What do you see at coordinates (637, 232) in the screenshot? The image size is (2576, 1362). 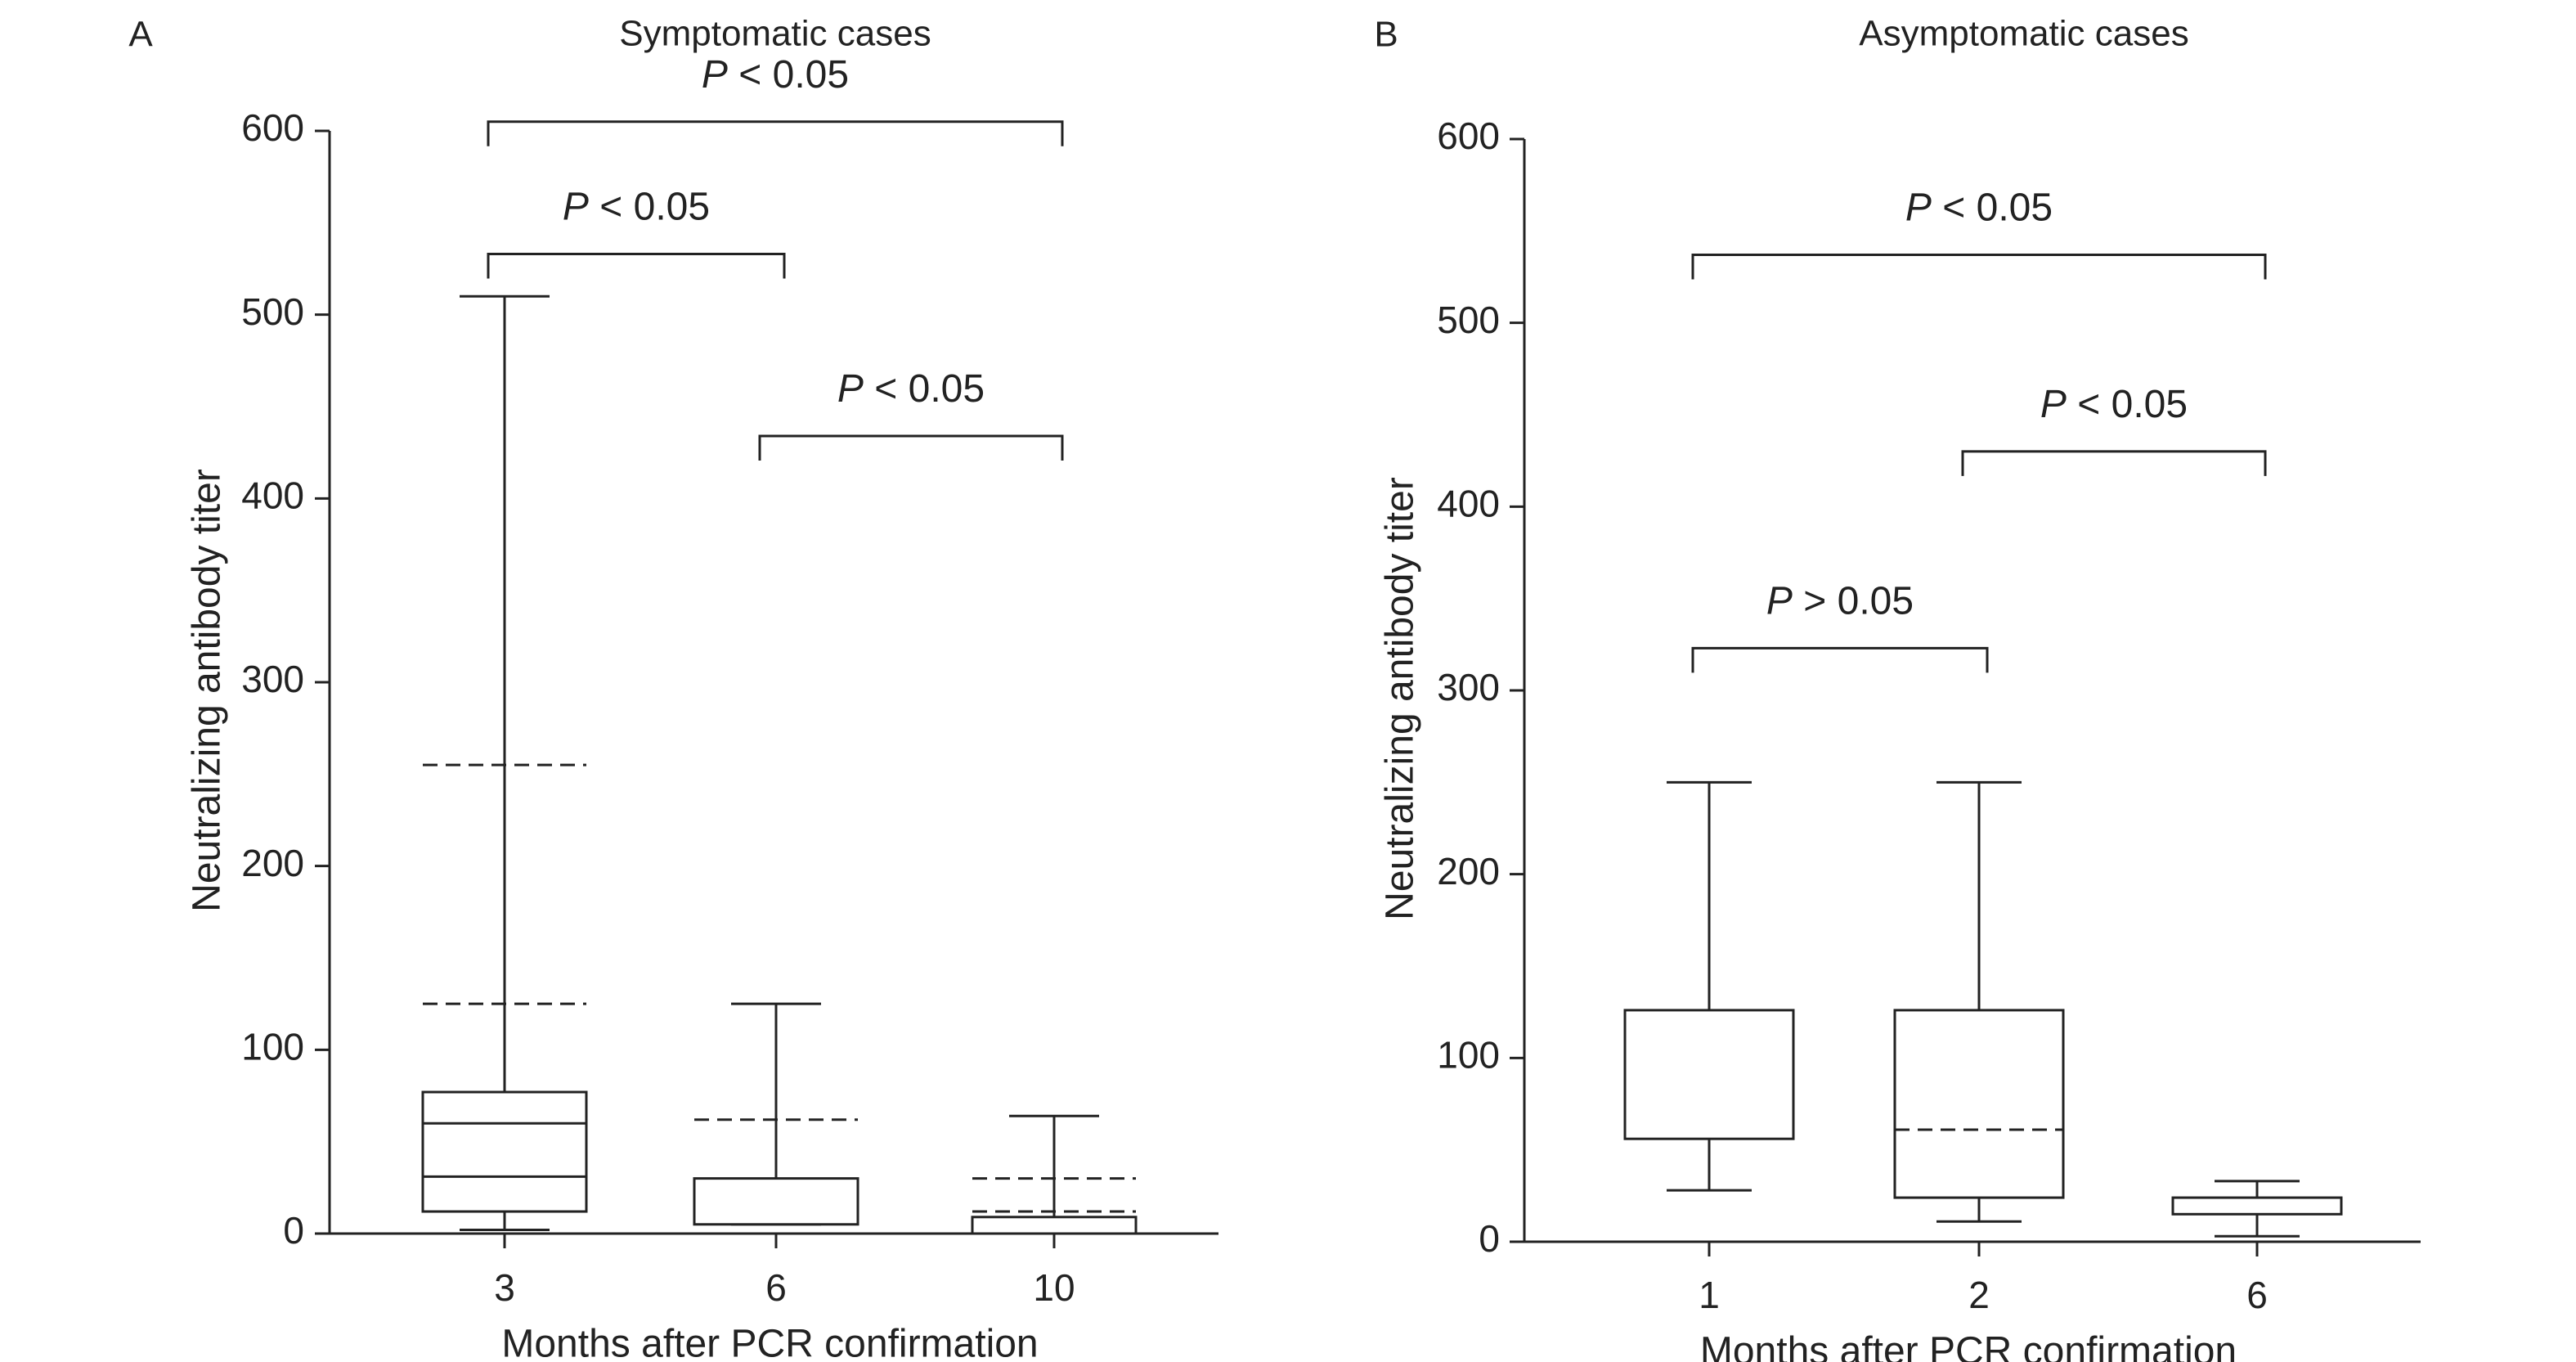 I see `comparison-3-6: P < 0.05` at bounding box center [637, 232].